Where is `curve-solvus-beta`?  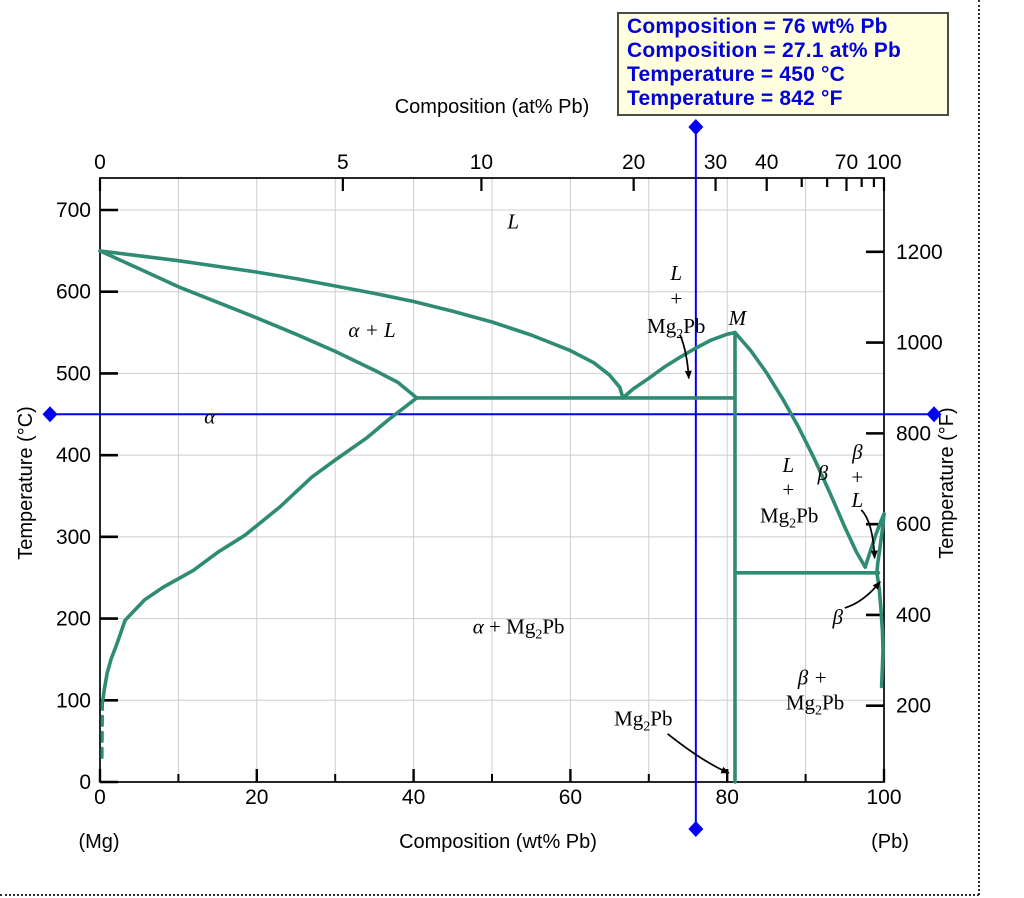 curve-solvus-beta is located at coordinates (880, 630).